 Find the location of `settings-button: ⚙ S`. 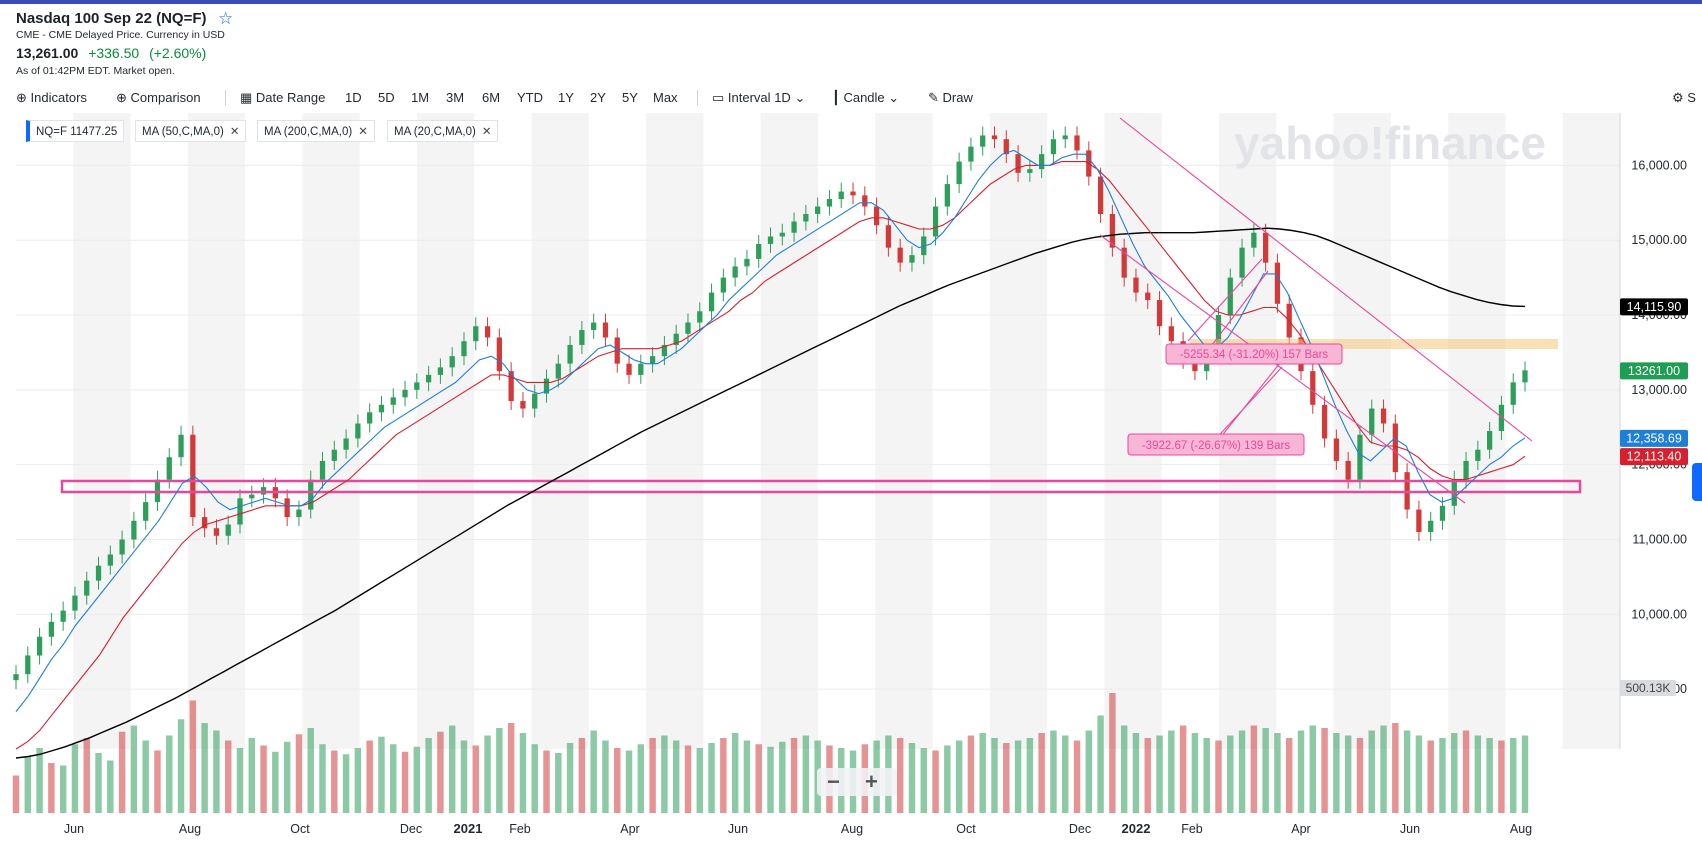

settings-button: ⚙ S is located at coordinates (1684, 98).